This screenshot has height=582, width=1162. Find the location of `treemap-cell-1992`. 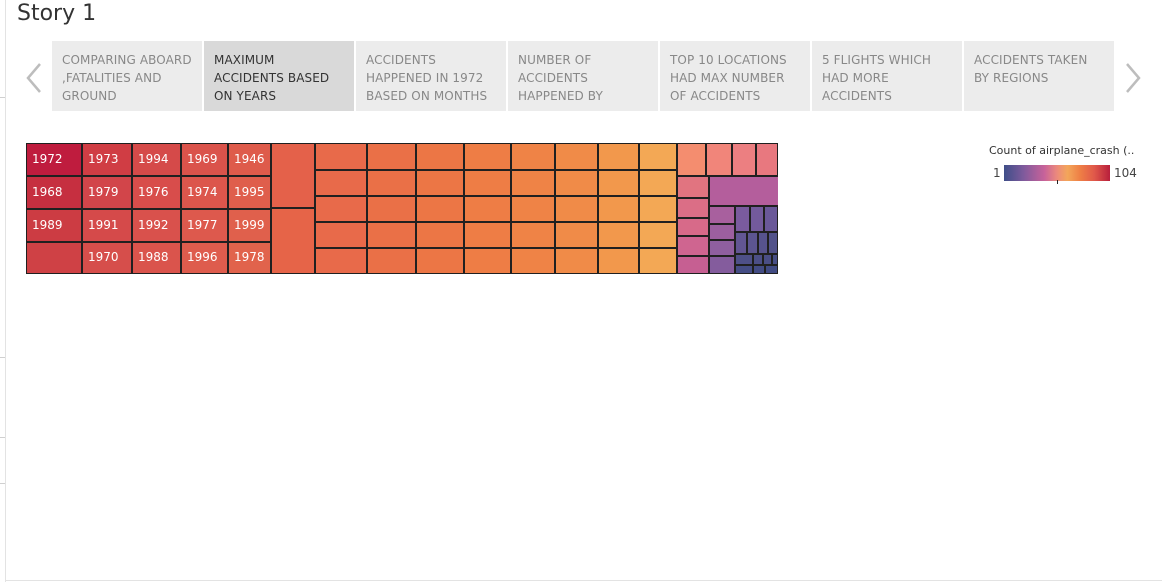

treemap-cell-1992 is located at coordinates (156, 225).